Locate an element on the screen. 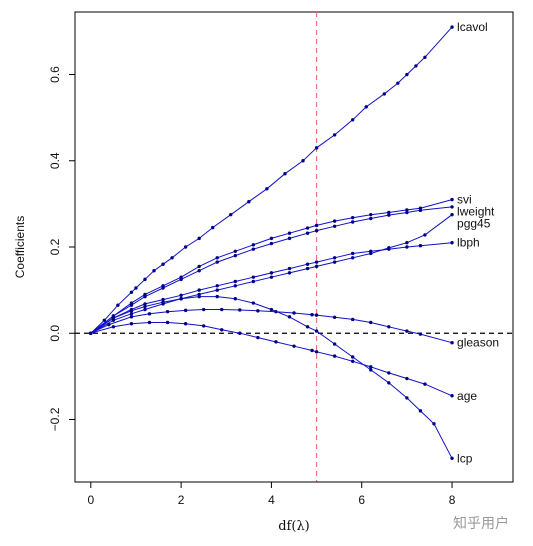  x-tick-label: 2 is located at coordinates (181, 500).